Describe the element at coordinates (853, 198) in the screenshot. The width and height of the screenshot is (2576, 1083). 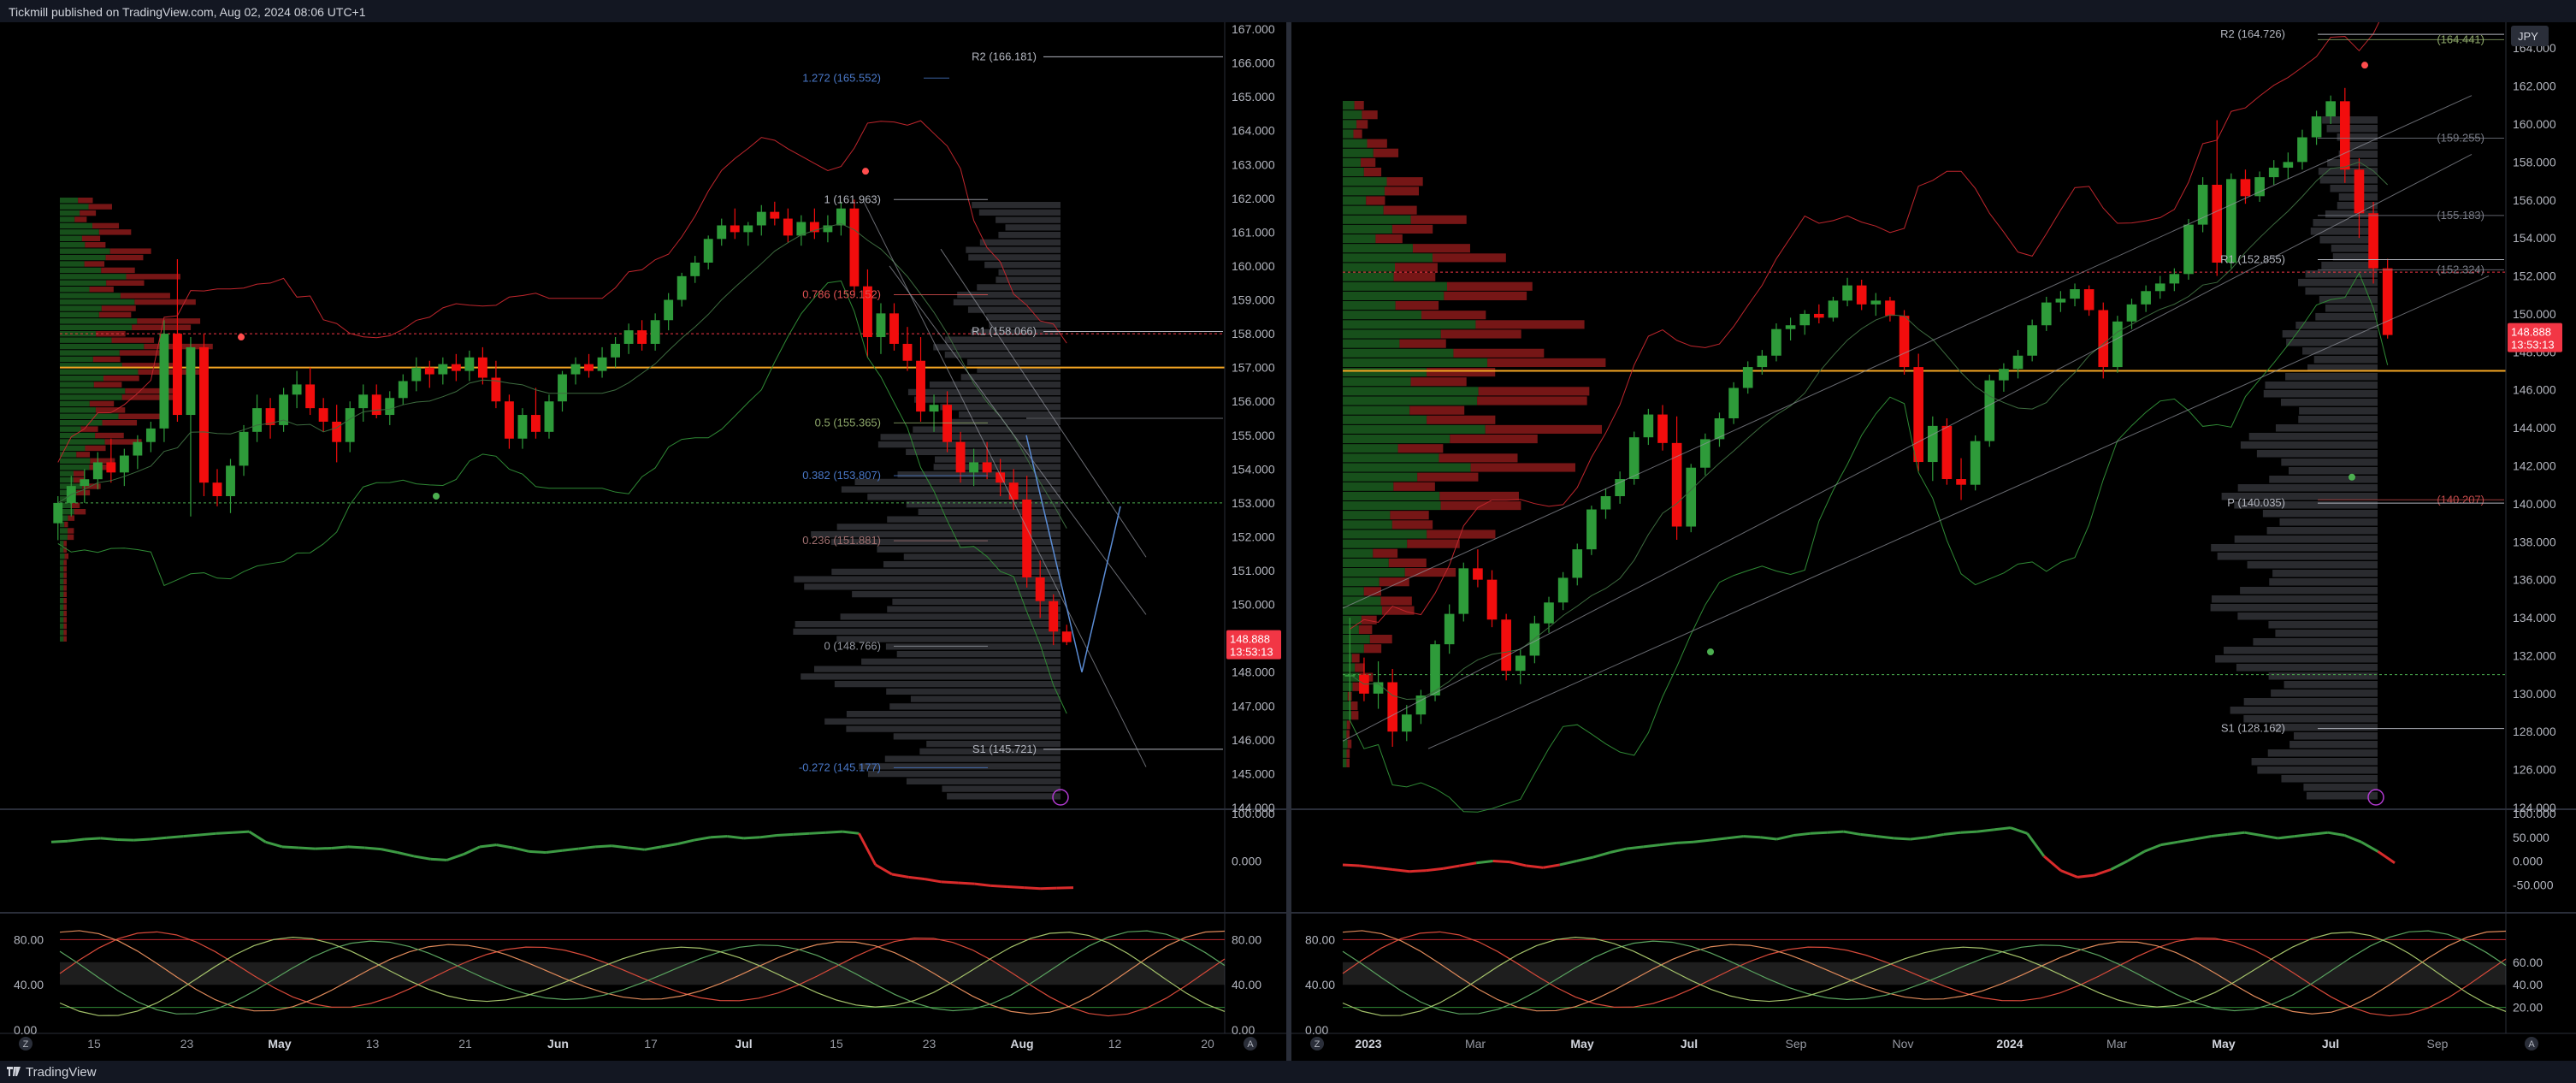
I see `fib-level-label: 1 (161.963)` at that location.